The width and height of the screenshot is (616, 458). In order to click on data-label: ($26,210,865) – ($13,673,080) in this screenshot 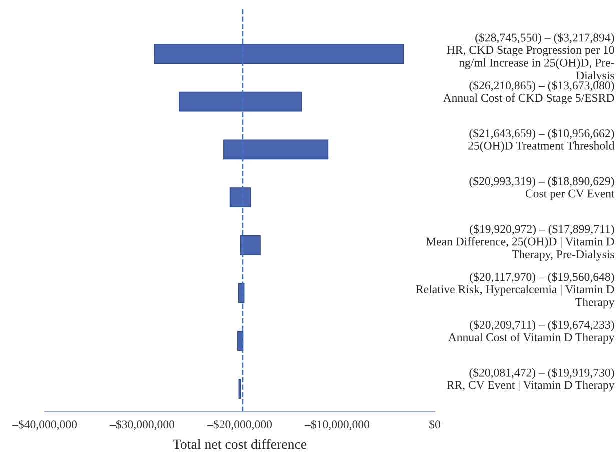, I will do `click(542, 86)`.